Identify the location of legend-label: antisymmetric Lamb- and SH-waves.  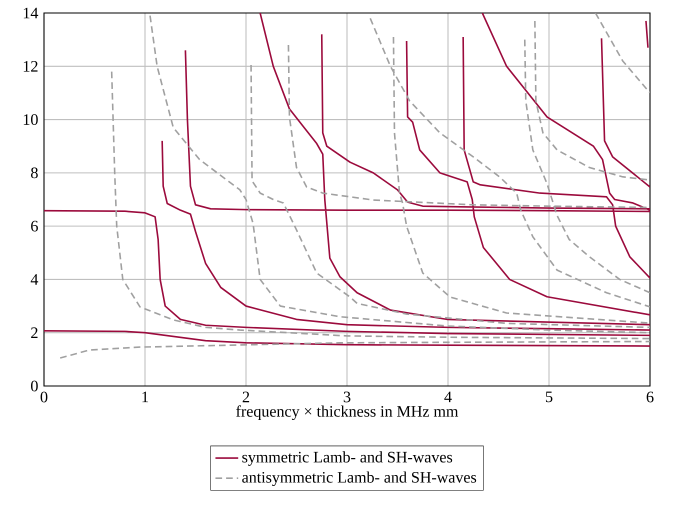
(359, 478).